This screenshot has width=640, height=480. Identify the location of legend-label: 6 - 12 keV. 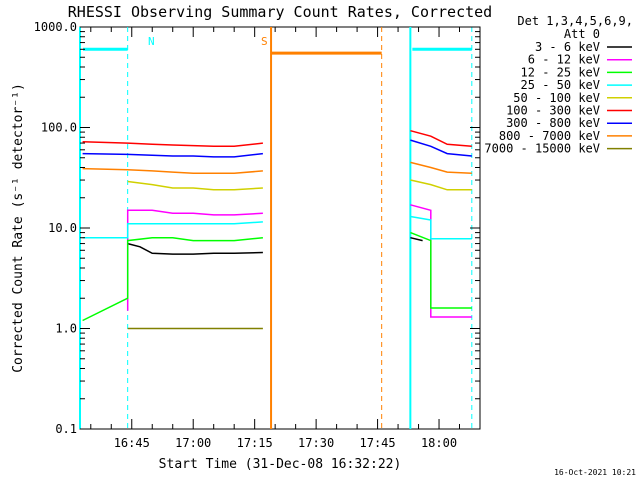
(564, 60).